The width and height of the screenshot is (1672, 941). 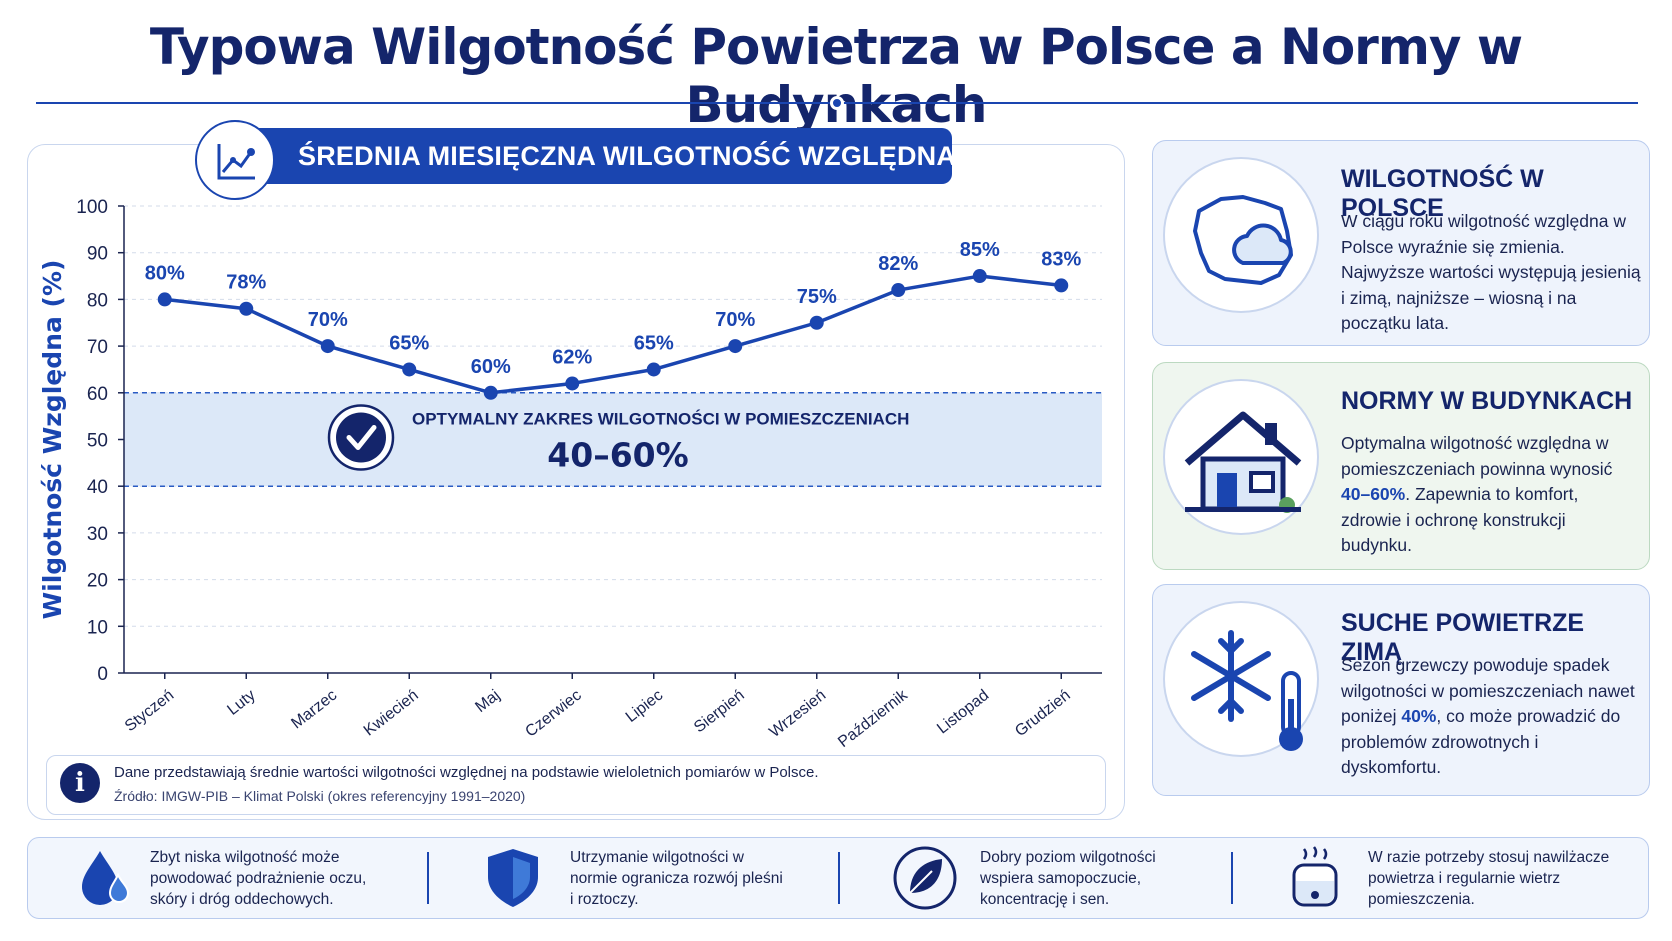 What do you see at coordinates (1043, 713) in the screenshot?
I see `x-tick-label: Grudzień` at bounding box center [1043, 713].